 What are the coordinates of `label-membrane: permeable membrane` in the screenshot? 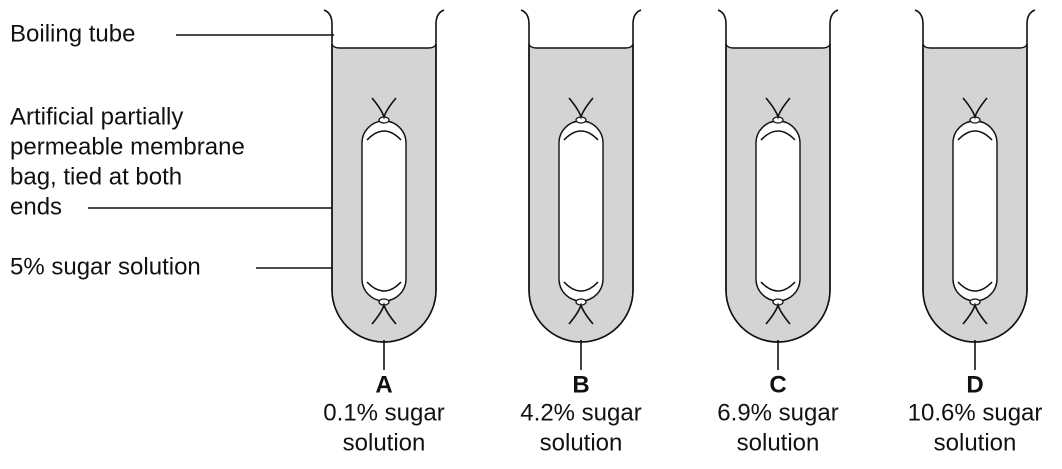 It's located at (127, 146).